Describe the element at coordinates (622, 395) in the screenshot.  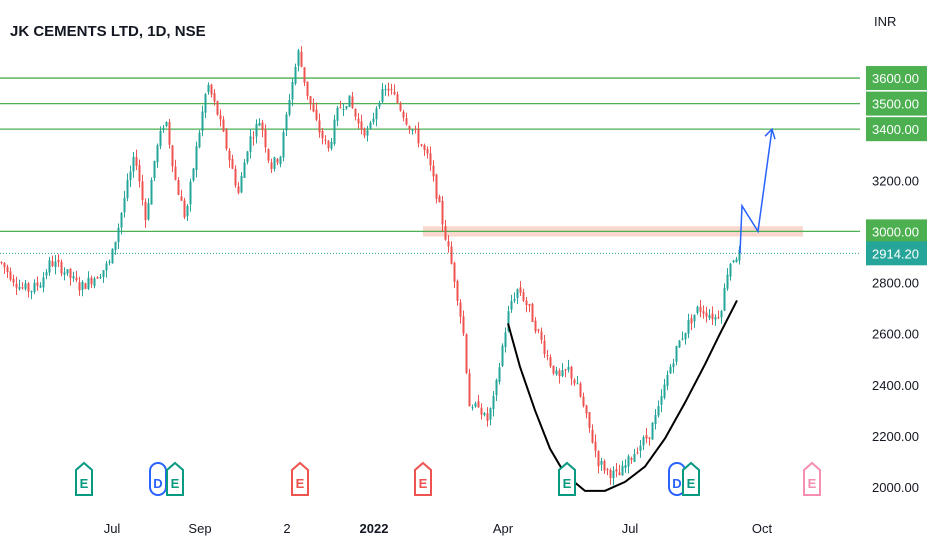
I see `cup-pattern-curve` at that location.